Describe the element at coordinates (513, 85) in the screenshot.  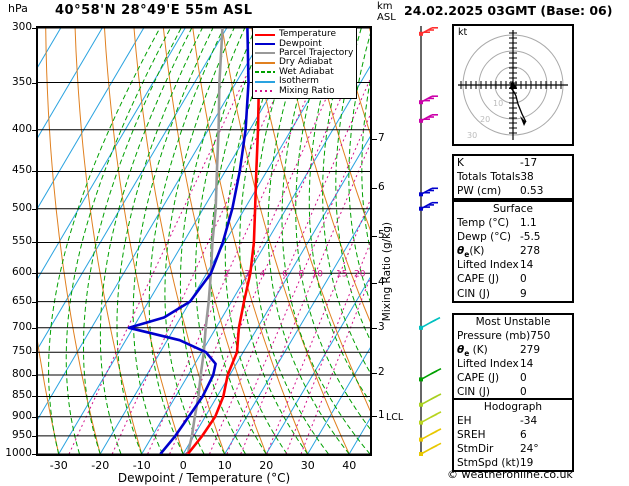
I see `hodograph-plot: 10 20 30 kt` at that location.